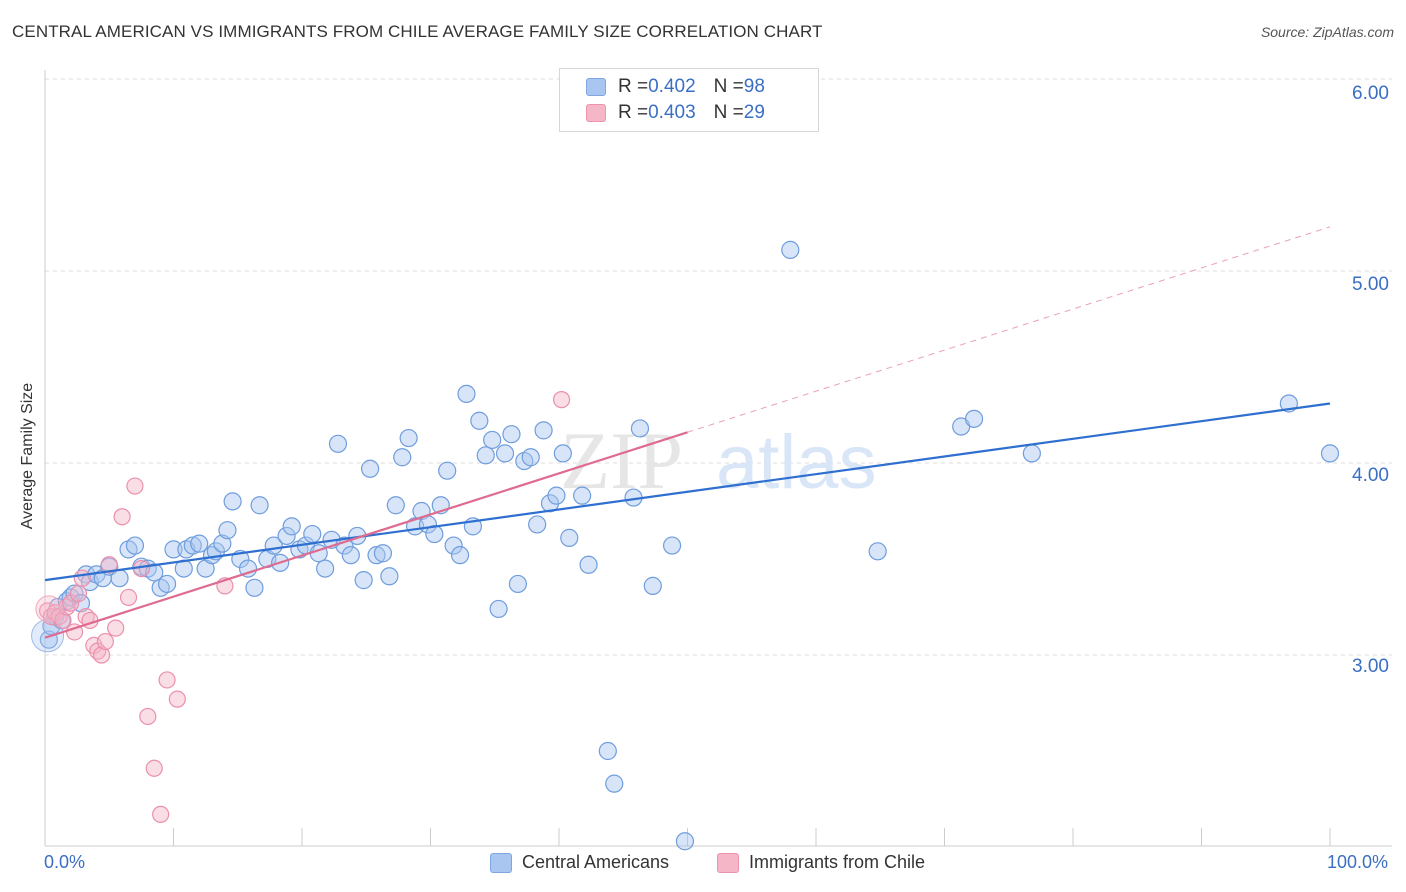 This screenshot has height=892, width=1406. What do you see at coordinates (796, 462) in the screenshot?
I see `watermark-atlas: atlas` at bounding box center [796, 462].